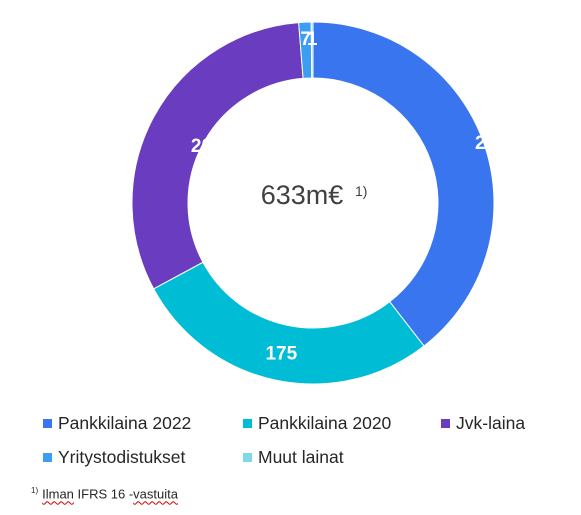 The height and width of the screenshot is (515, 581). What do you see at coordinates (247, 423) in the screenshot?
I see `legend-swatch-pankkilaina-2020` at bounding box center [247, 423].